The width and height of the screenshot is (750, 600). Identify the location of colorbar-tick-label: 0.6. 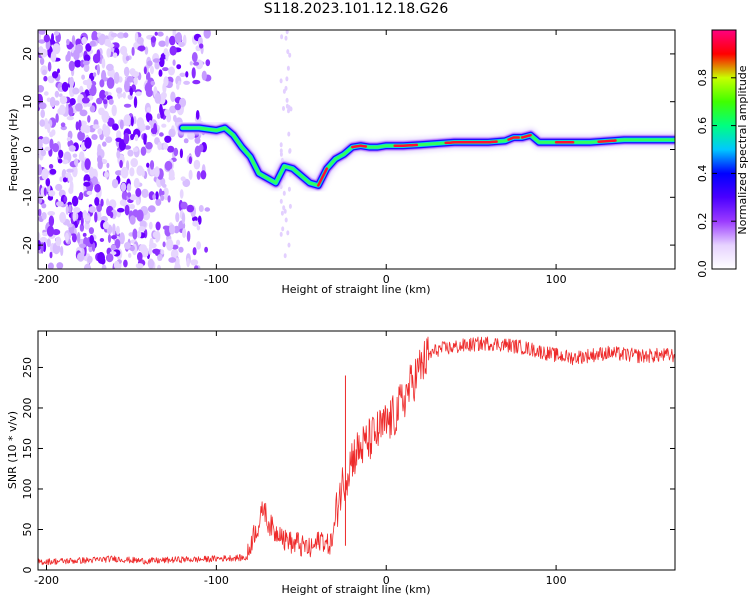
(702, 126).